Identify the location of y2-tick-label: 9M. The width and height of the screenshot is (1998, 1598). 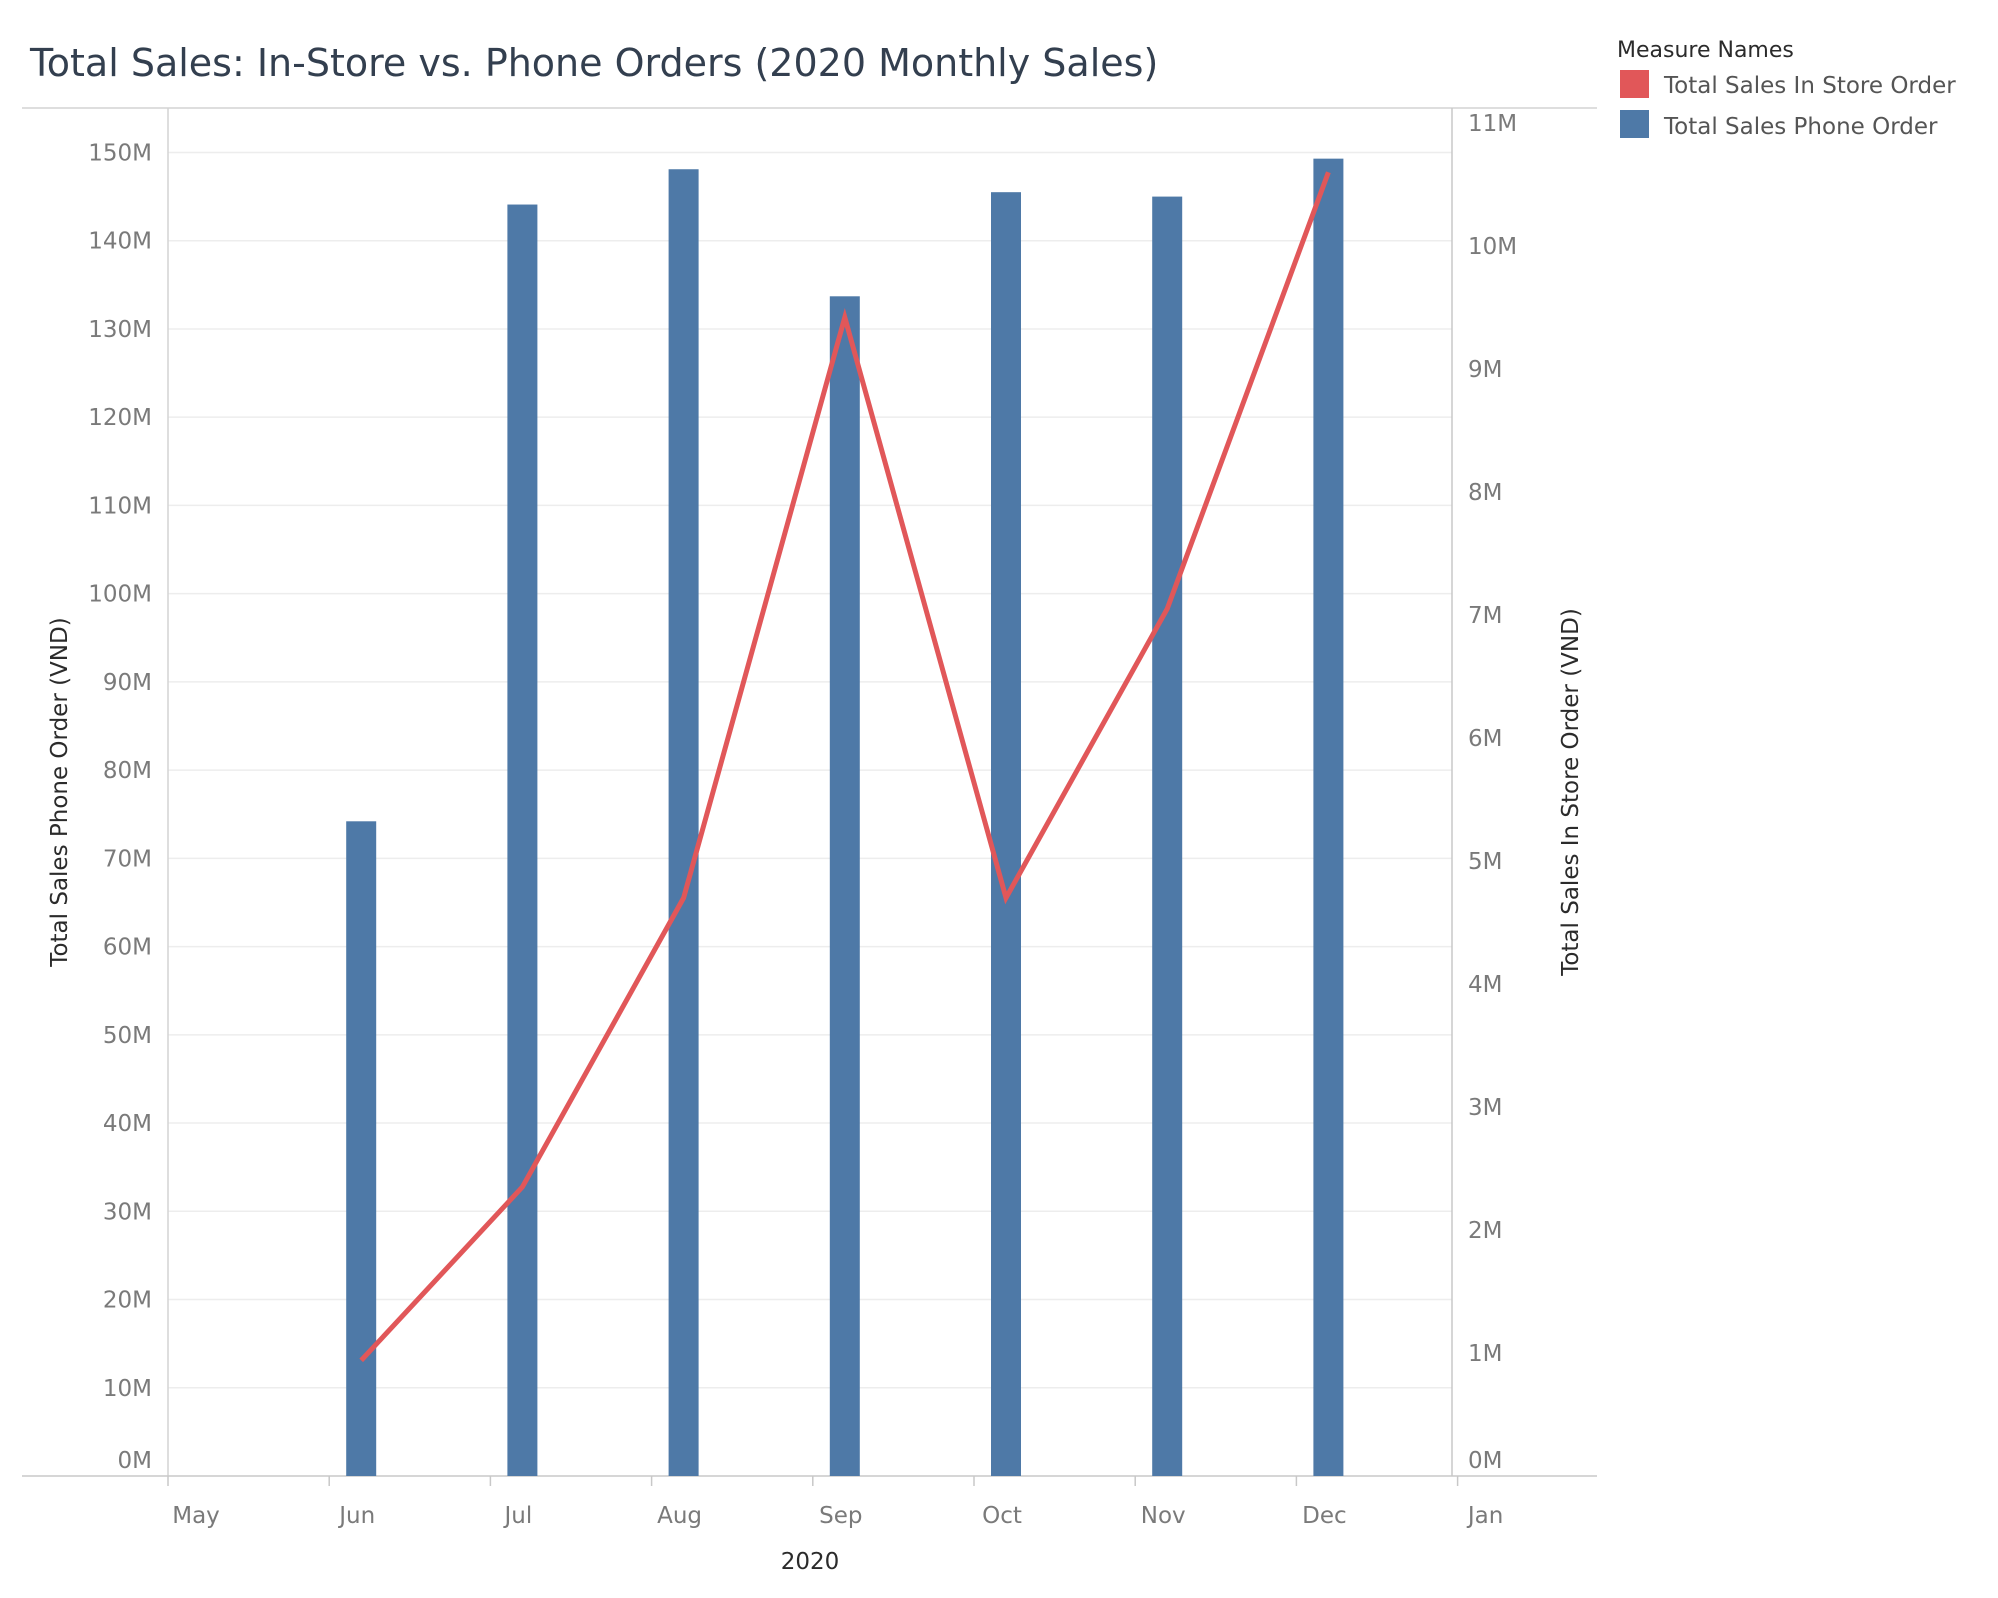
(1485, 370).